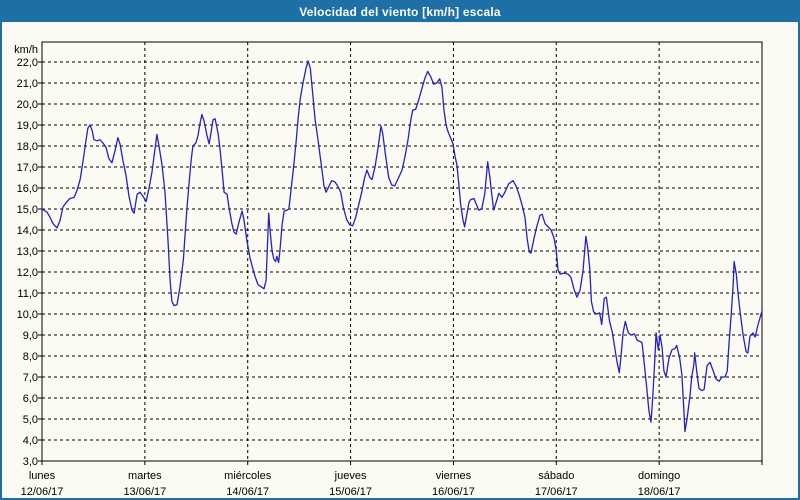  I want to click on y-axis-label: 19,0, so click(27, 126).